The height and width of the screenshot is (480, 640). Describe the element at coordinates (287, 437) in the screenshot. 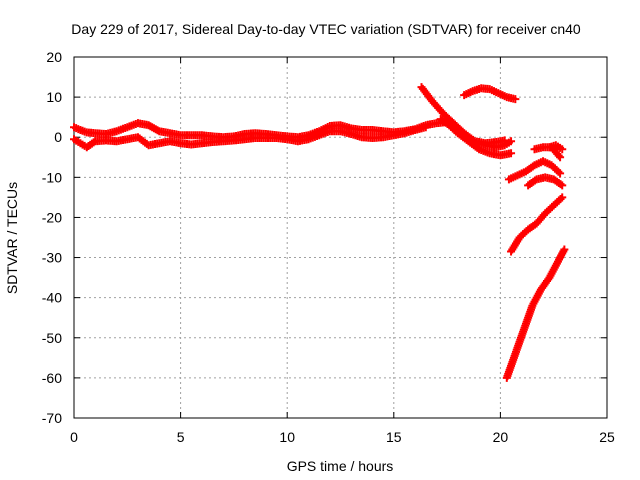

I see `x-tick-label: 10` at that location.